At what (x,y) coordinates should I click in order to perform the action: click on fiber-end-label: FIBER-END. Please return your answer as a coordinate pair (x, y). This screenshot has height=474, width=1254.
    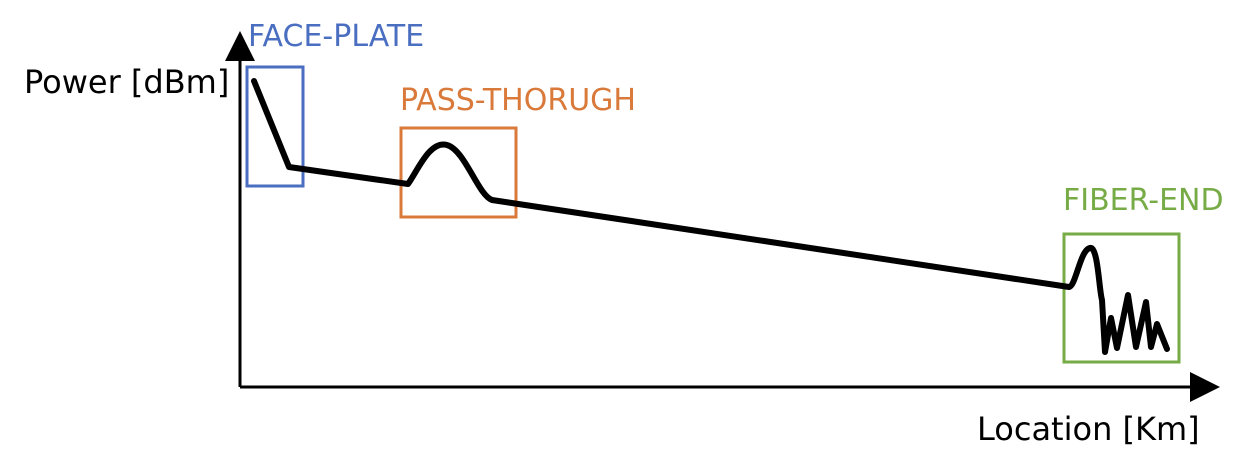
    Looking at the image, I should click on (1143, 200).